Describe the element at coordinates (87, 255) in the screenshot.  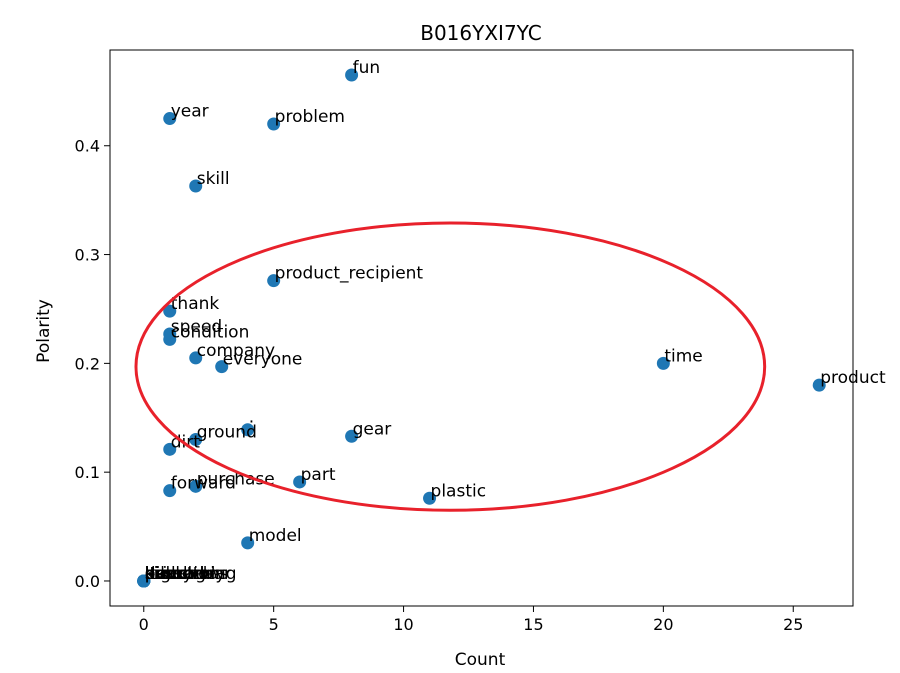
I see `y-tick-label: 0.3` at that location.